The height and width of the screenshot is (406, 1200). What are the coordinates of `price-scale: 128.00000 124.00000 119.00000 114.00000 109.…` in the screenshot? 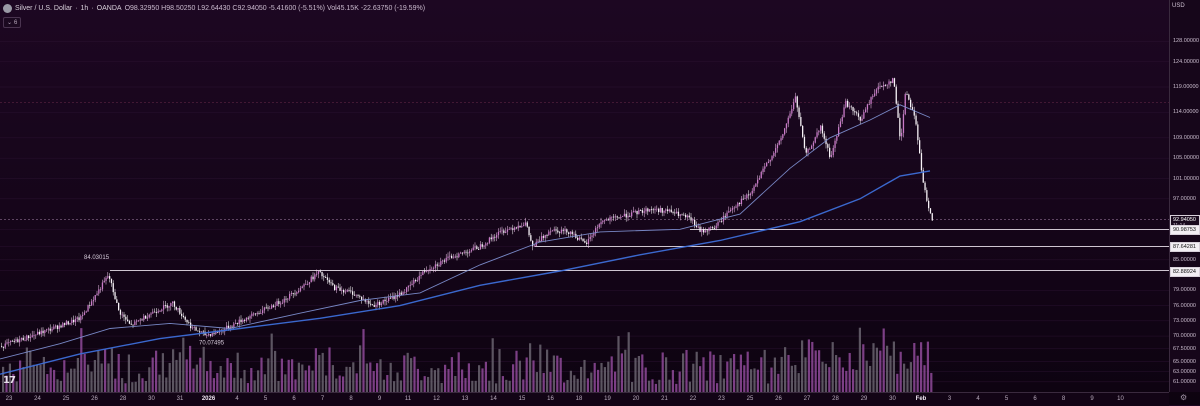 It's located at (1184, 196).